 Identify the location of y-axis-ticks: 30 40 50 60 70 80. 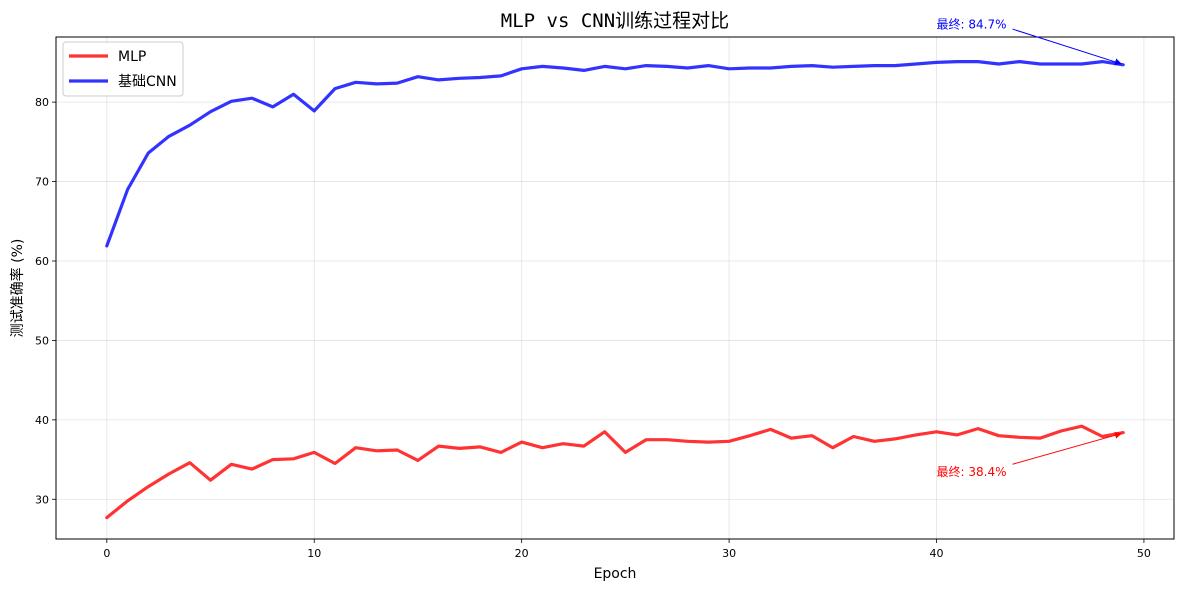
(45, 301).